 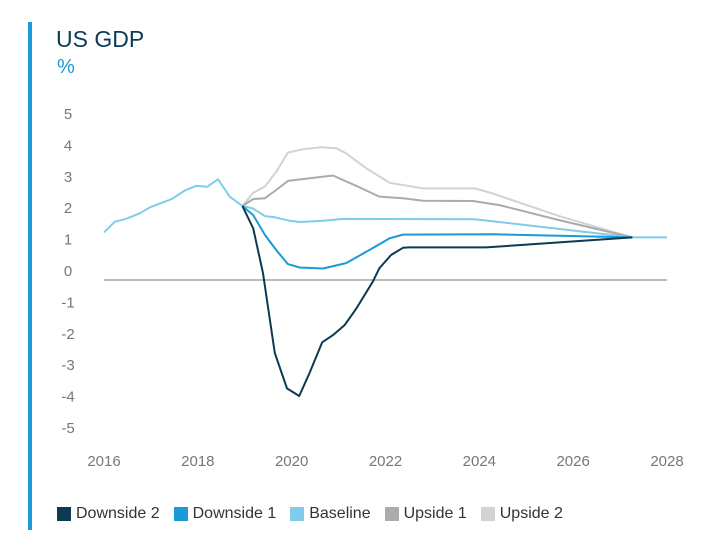 I want to click on x-tick-label: 2018, so click(x=197, y=461).